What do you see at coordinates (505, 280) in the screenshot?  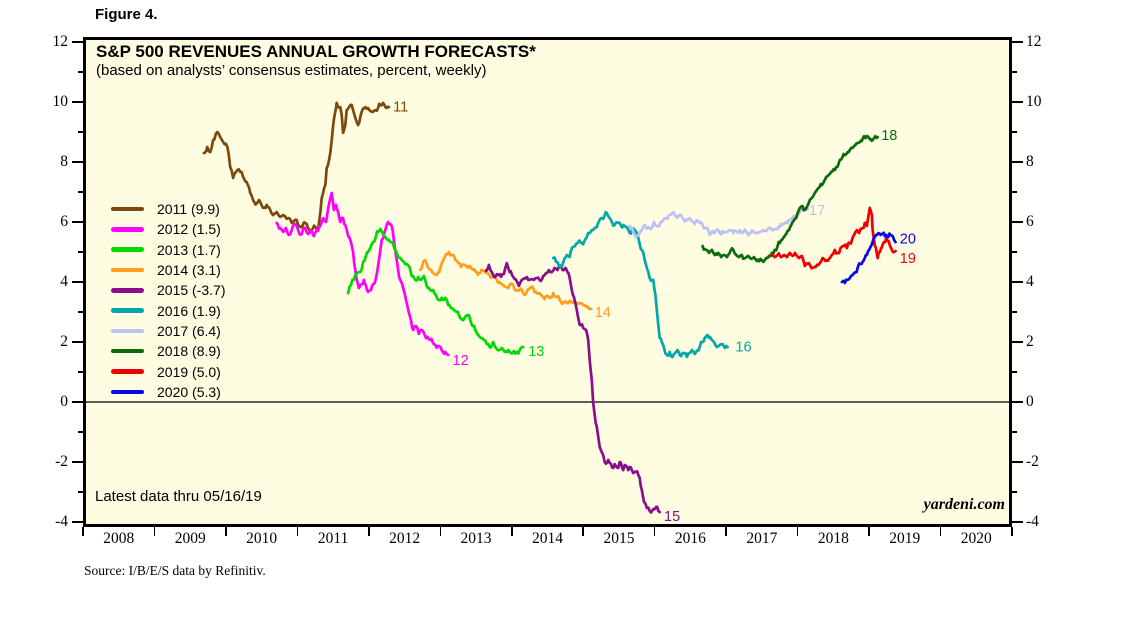 I see `series-line-2014` at bounding box center [505, 280].